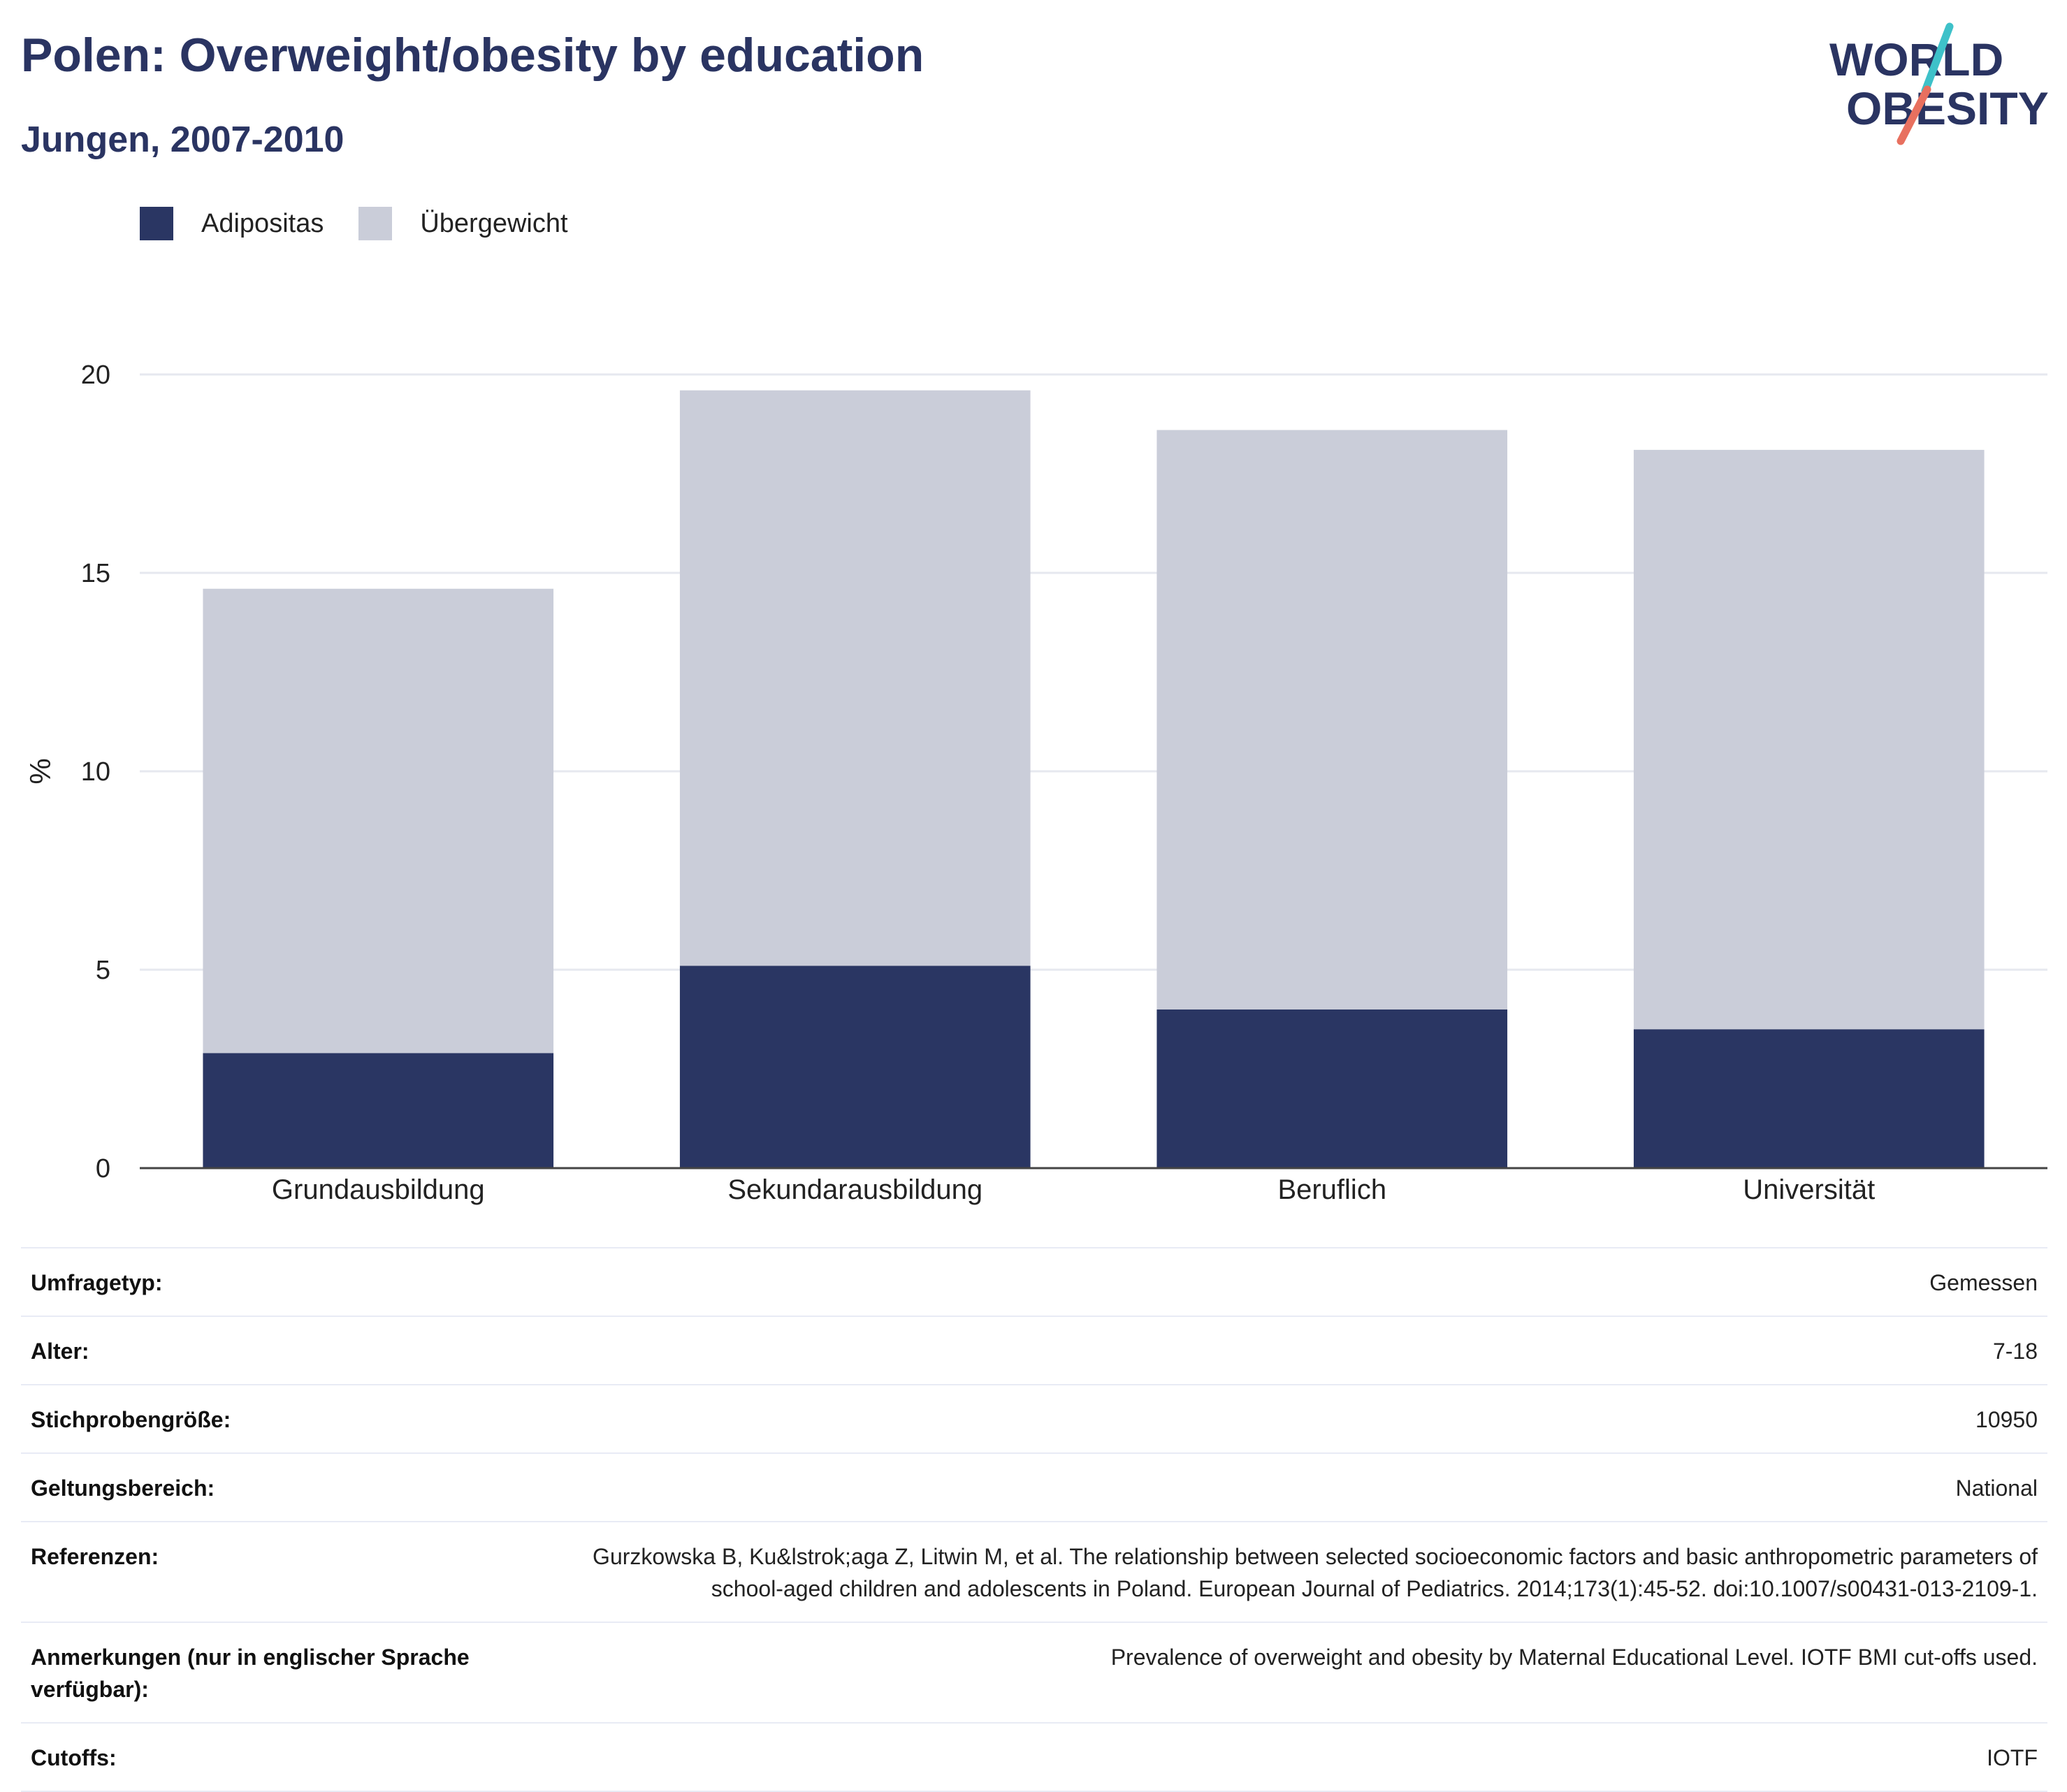 The image size is (2067, 1792). I want to click on x-tick-label: Grundausbildung, so click(379, 1190).